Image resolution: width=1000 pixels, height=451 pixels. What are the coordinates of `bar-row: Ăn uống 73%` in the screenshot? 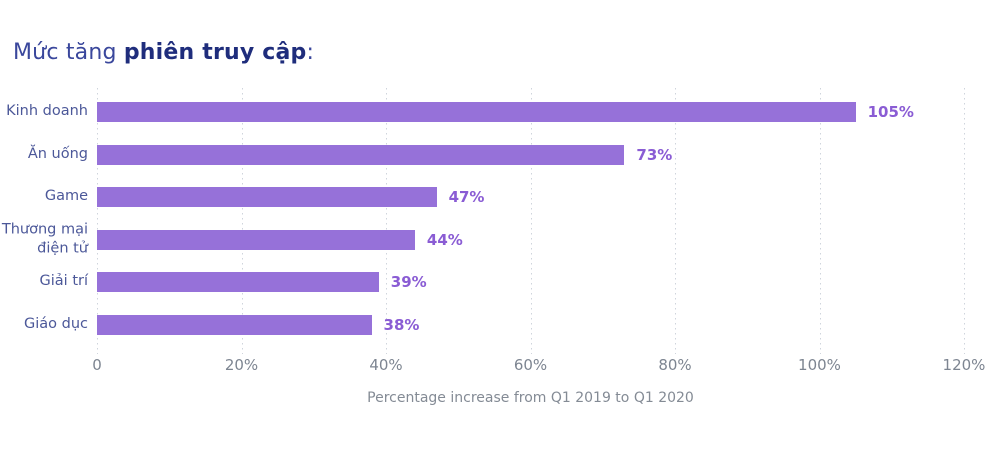 It's located at (500, 155).